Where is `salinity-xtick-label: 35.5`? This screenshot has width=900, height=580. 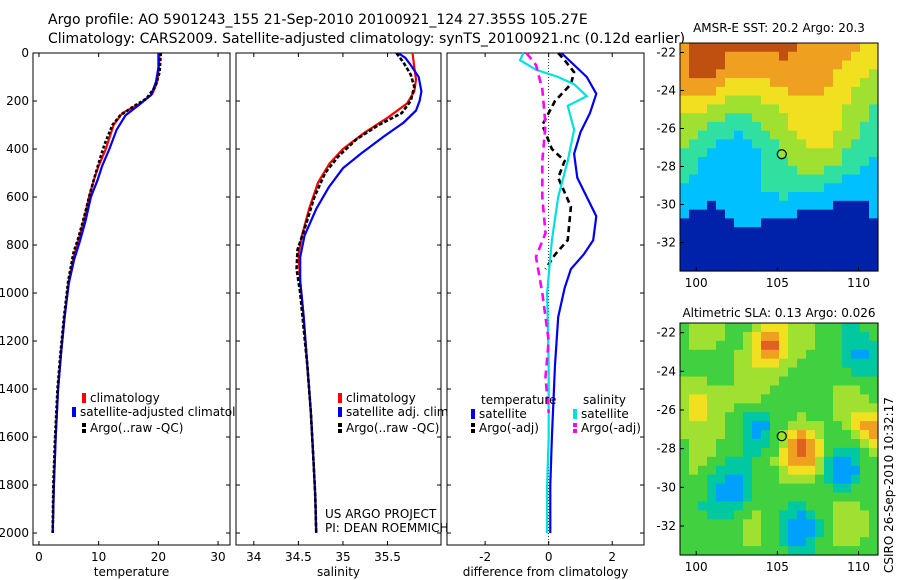 salinity-xtick-label: 35.5 is located at coordinates (387, 557).